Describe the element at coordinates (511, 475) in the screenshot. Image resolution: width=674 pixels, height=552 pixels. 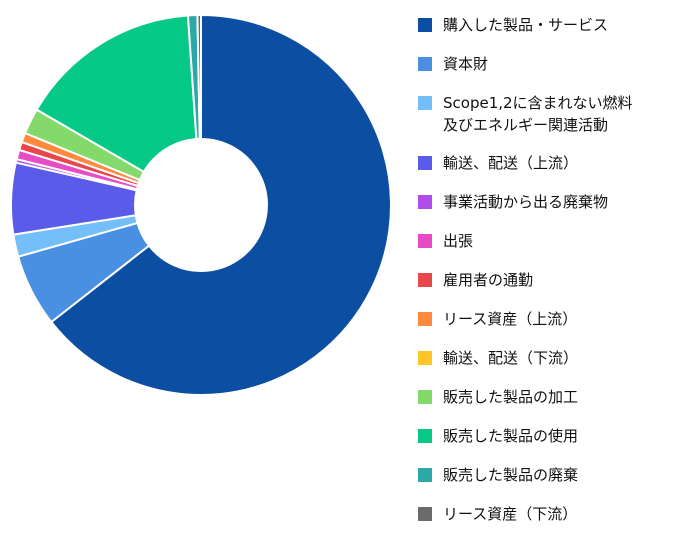
I see `legend-label: 販売した製品の廃棄` at that location.